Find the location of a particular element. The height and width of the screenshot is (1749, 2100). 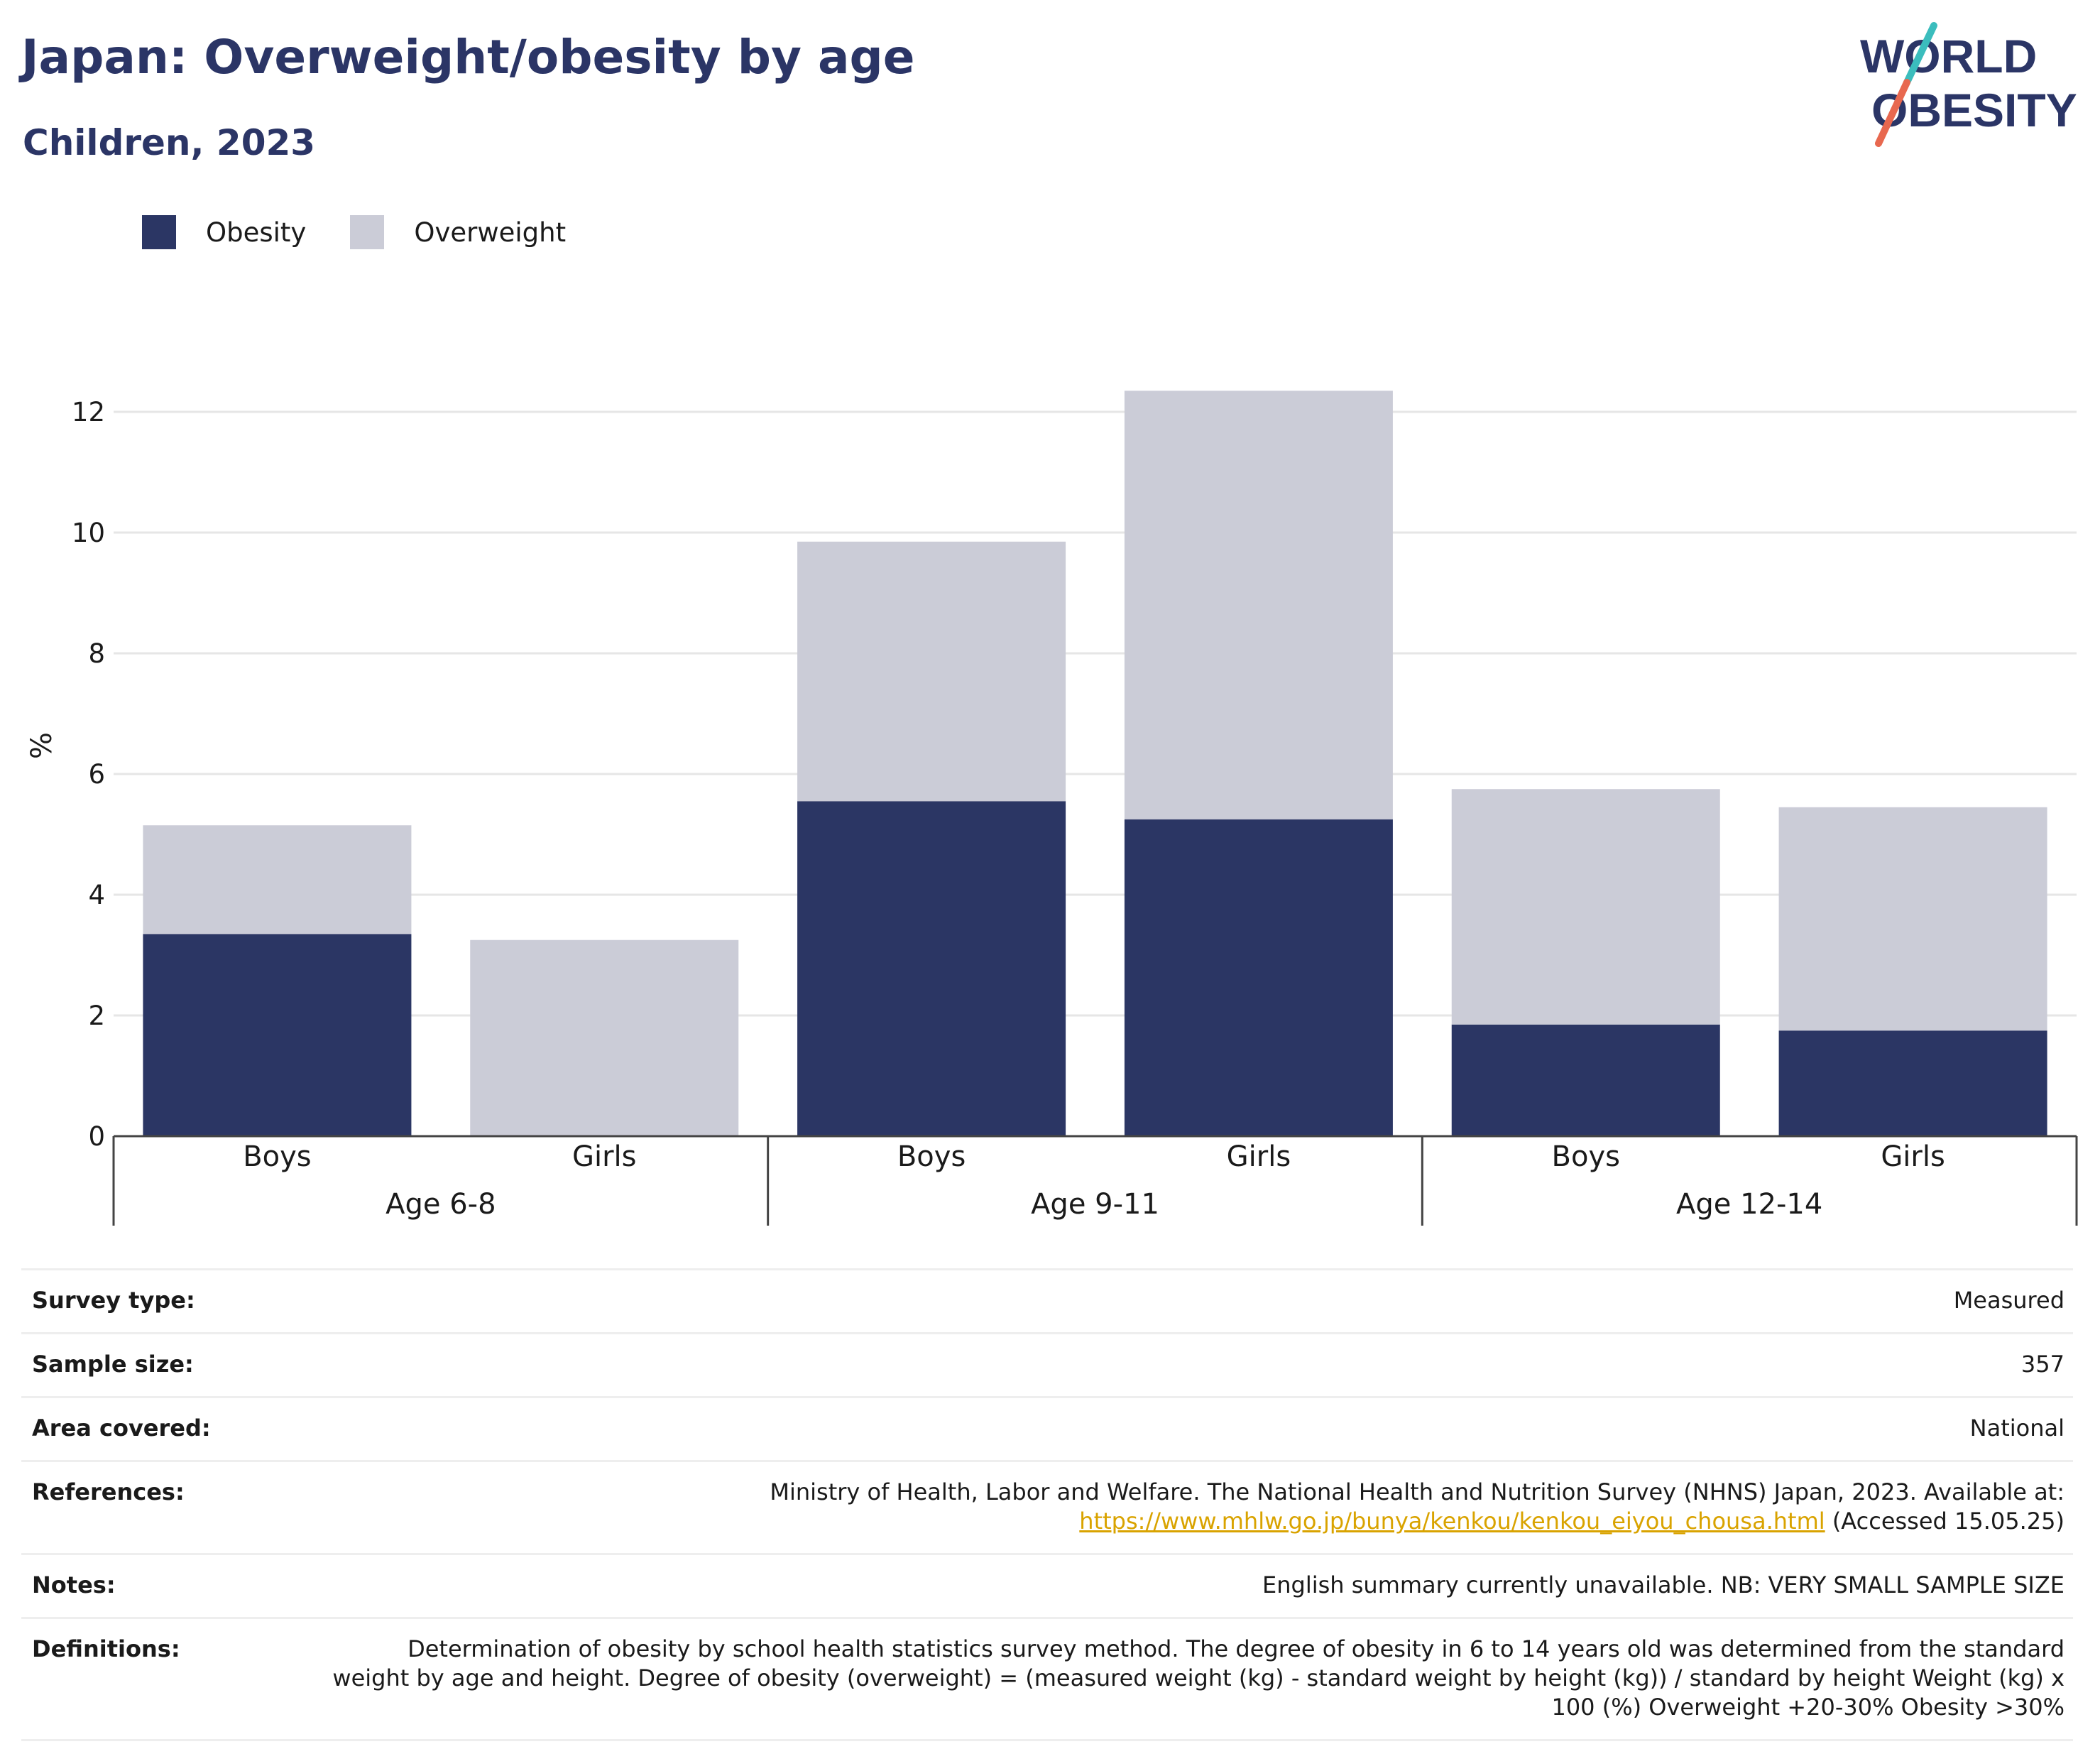

info-value-sample-size: 357 is located at coordinates (2042, 1364).